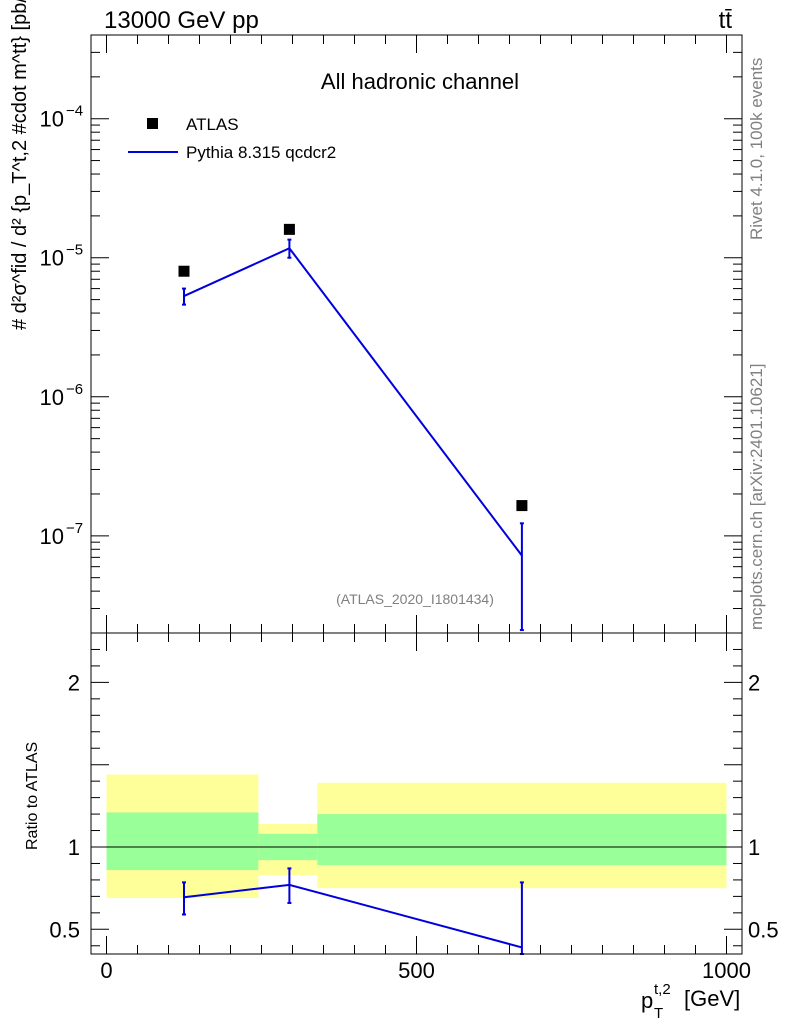 The height and width of the screenshot is (1029, 786). Describe the element at coordinates (754, 682) in the screenshot. I see `ratio-y-tick-label-right: 2` at that location.